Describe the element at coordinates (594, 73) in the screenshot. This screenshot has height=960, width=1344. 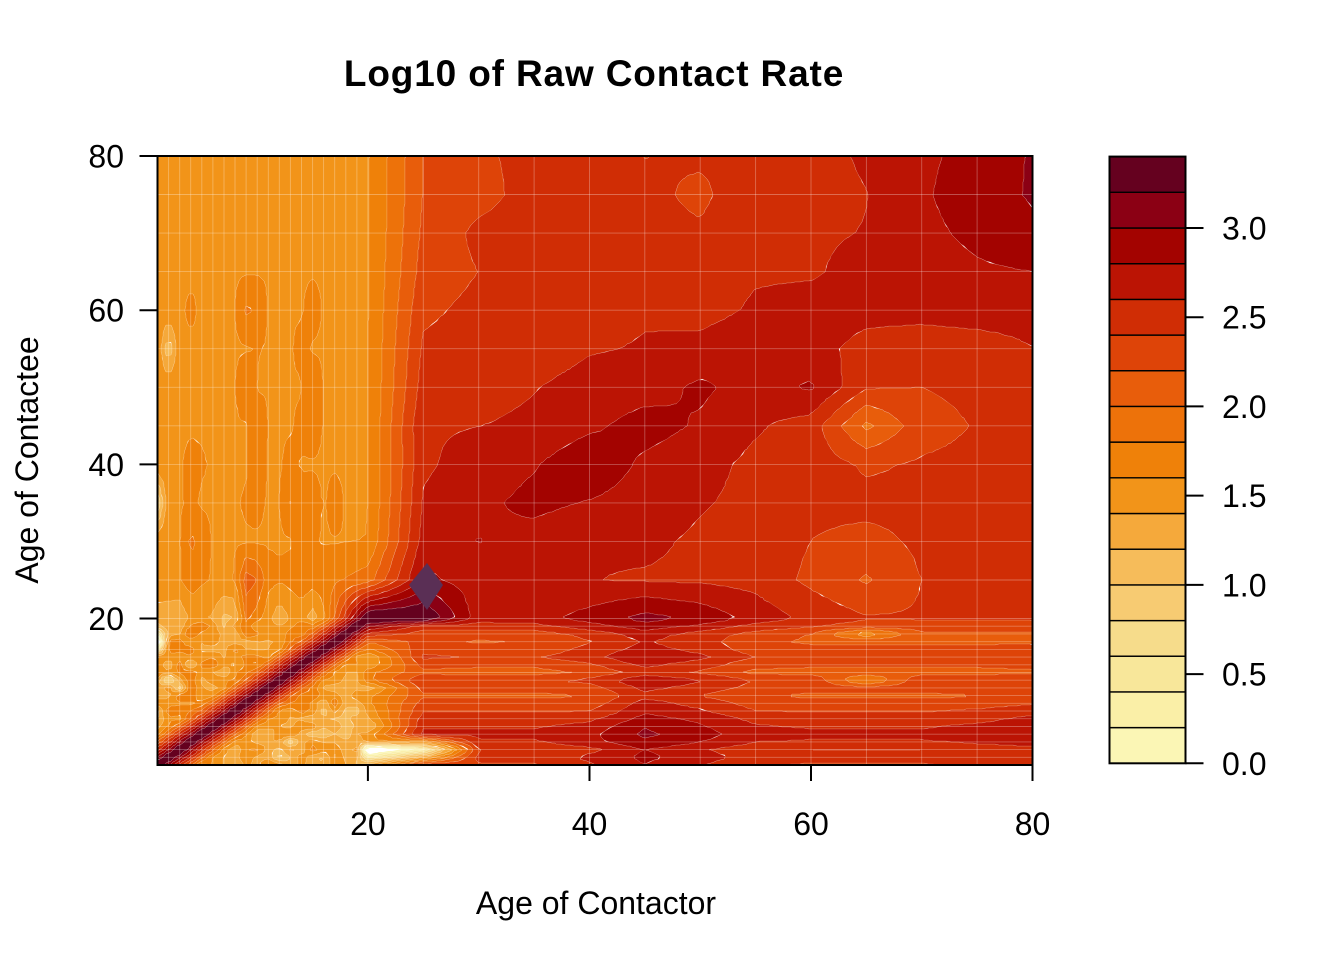
I see `svg-text: Log10 of Raw Contact Rate` at that location.